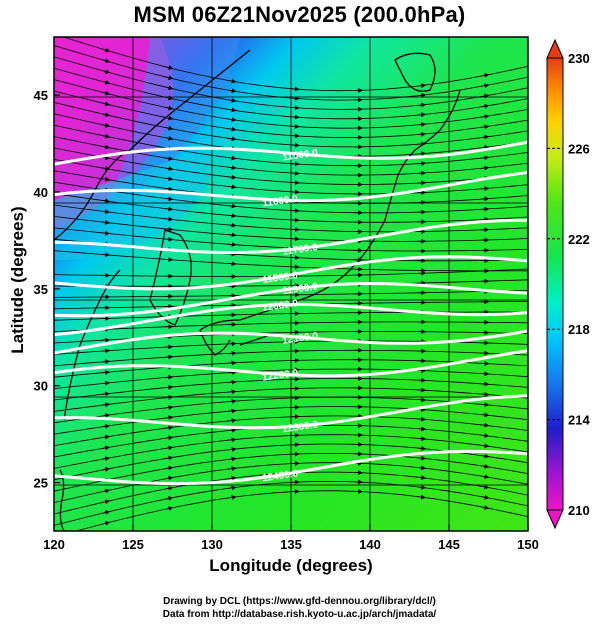 Image resolution: width=599 pixels, height=625 pixels. What do you see at coordinates (280, 202) in the screenshot?
I see `height-contour-label: 11600.0` at bounding box center [280, 202].